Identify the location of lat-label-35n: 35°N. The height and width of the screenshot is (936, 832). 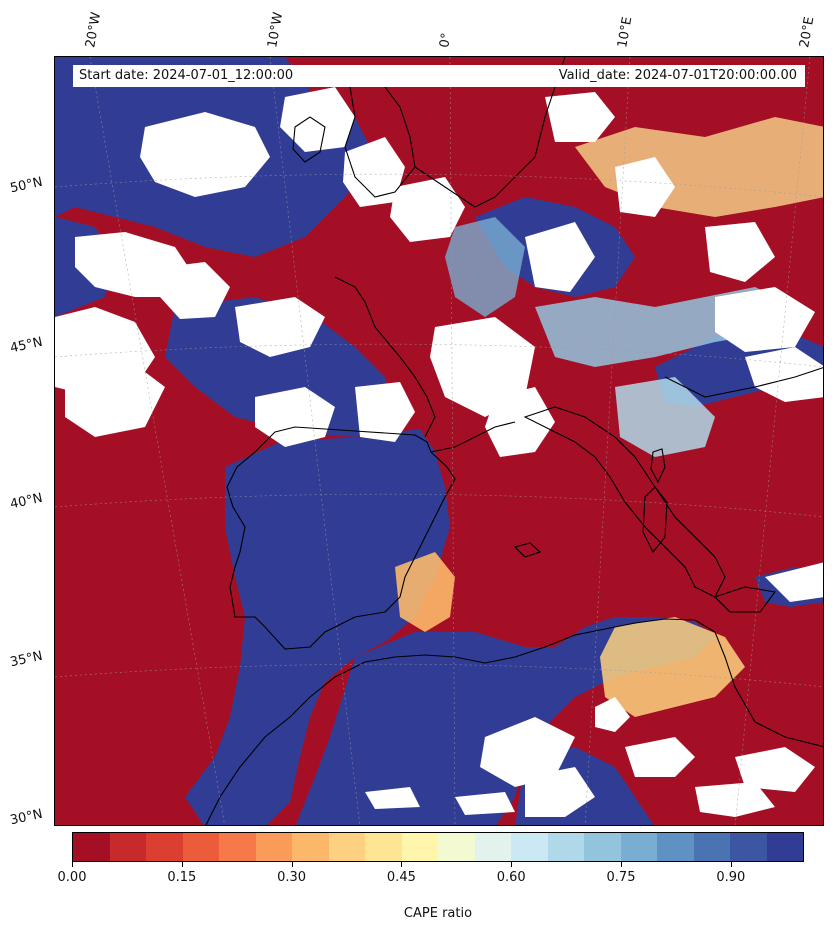
(26, 659).